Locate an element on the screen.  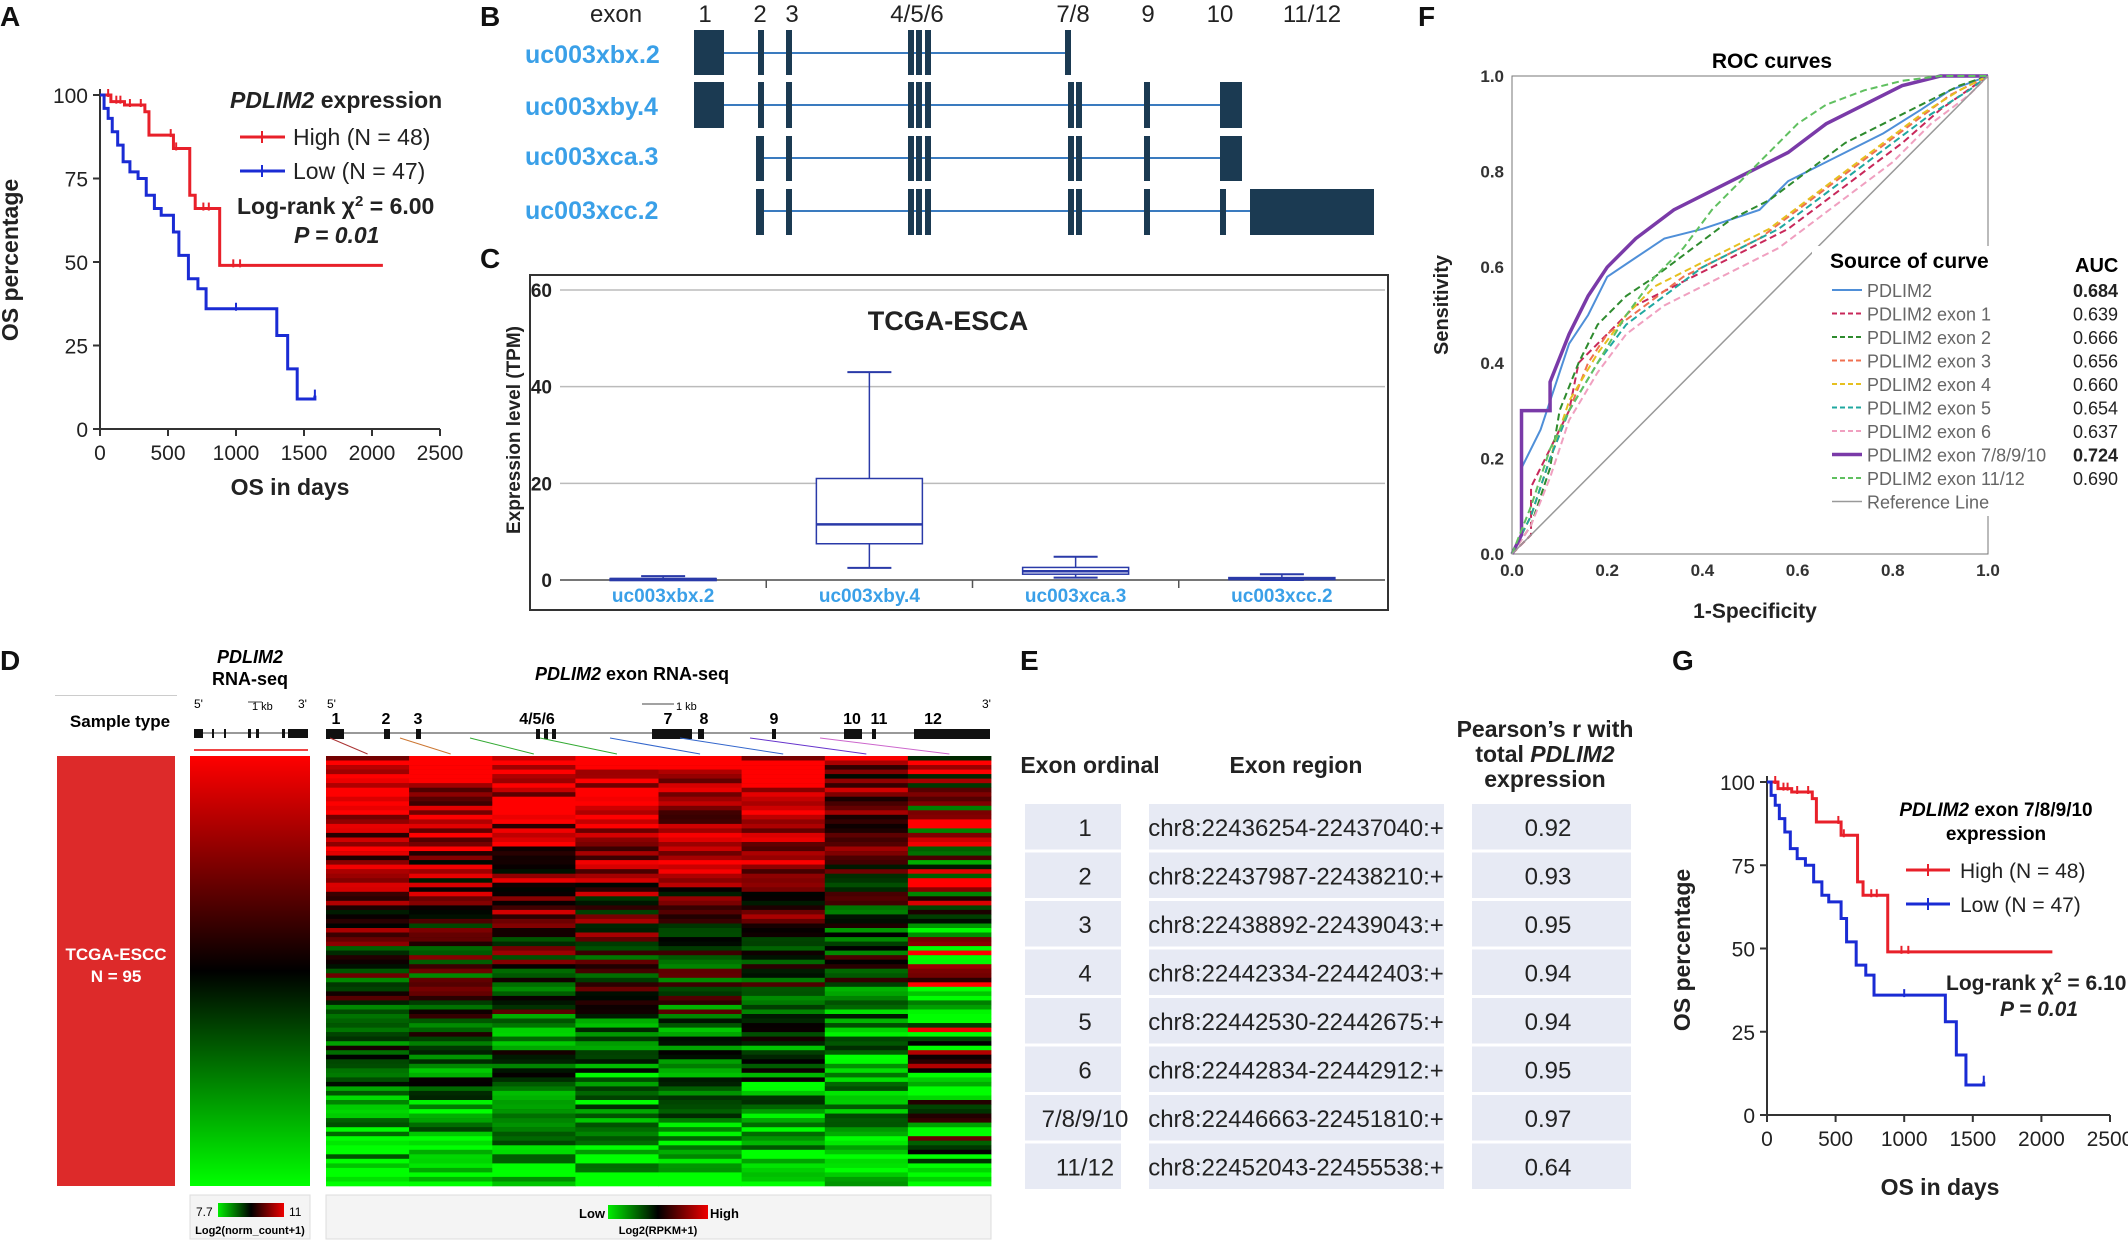
x-tick-label: 1000 is located at coordinates (1904, 1139).